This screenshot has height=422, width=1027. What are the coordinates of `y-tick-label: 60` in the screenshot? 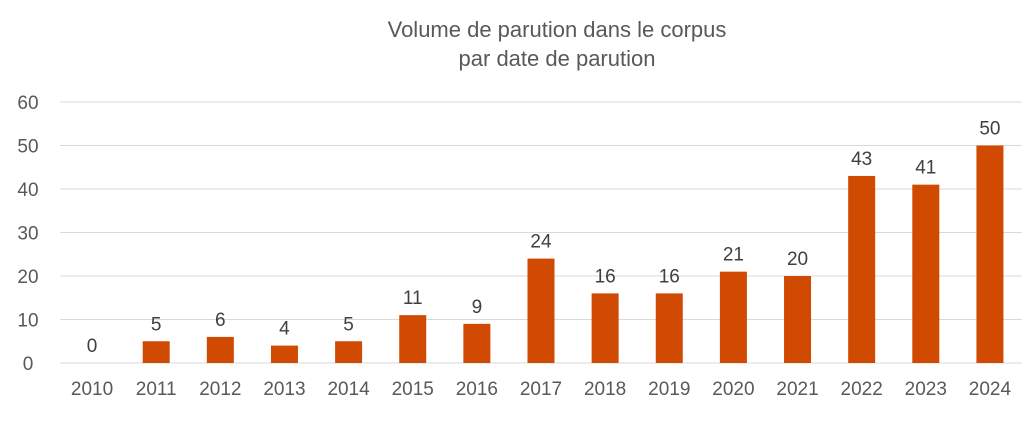 It's located at (27, 103).